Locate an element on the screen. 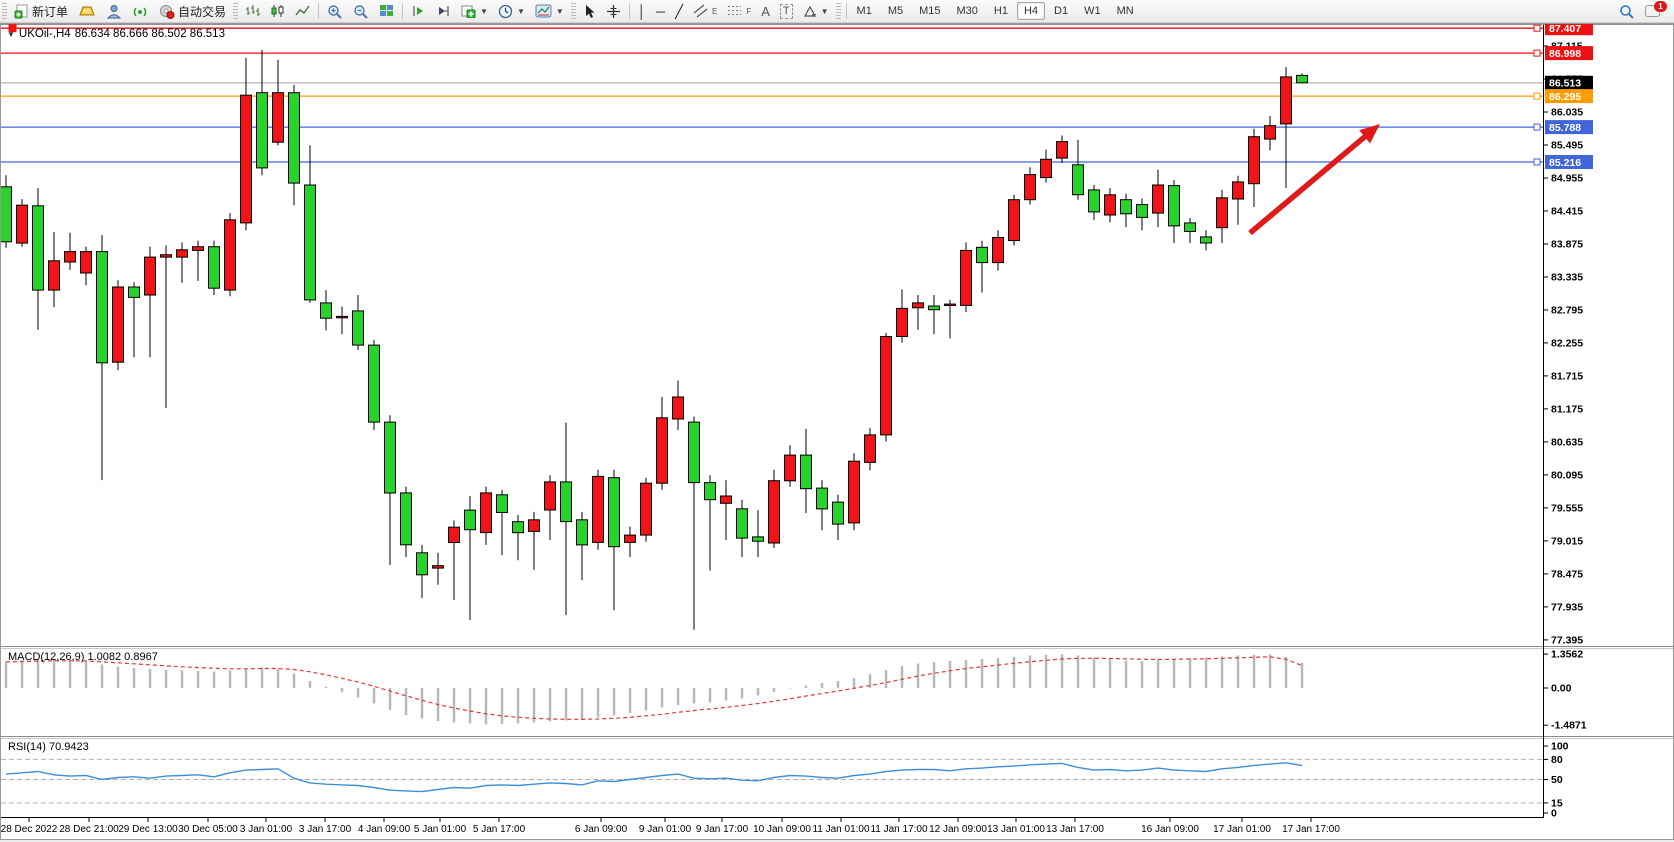  support-button is located at coordinates (114, 11).